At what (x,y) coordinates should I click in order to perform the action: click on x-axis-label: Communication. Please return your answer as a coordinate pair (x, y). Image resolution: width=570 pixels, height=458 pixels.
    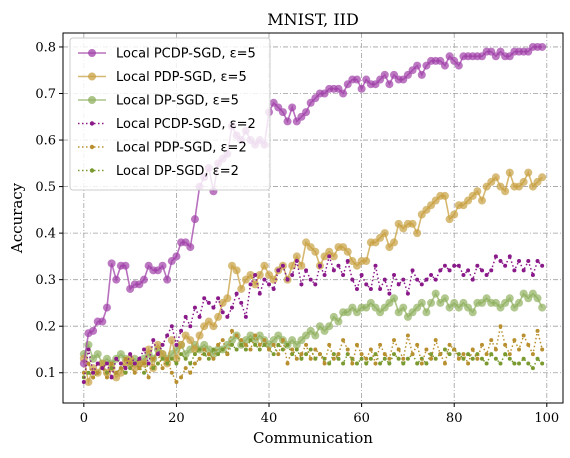
    Looking at the image, I should click on (313, 438).